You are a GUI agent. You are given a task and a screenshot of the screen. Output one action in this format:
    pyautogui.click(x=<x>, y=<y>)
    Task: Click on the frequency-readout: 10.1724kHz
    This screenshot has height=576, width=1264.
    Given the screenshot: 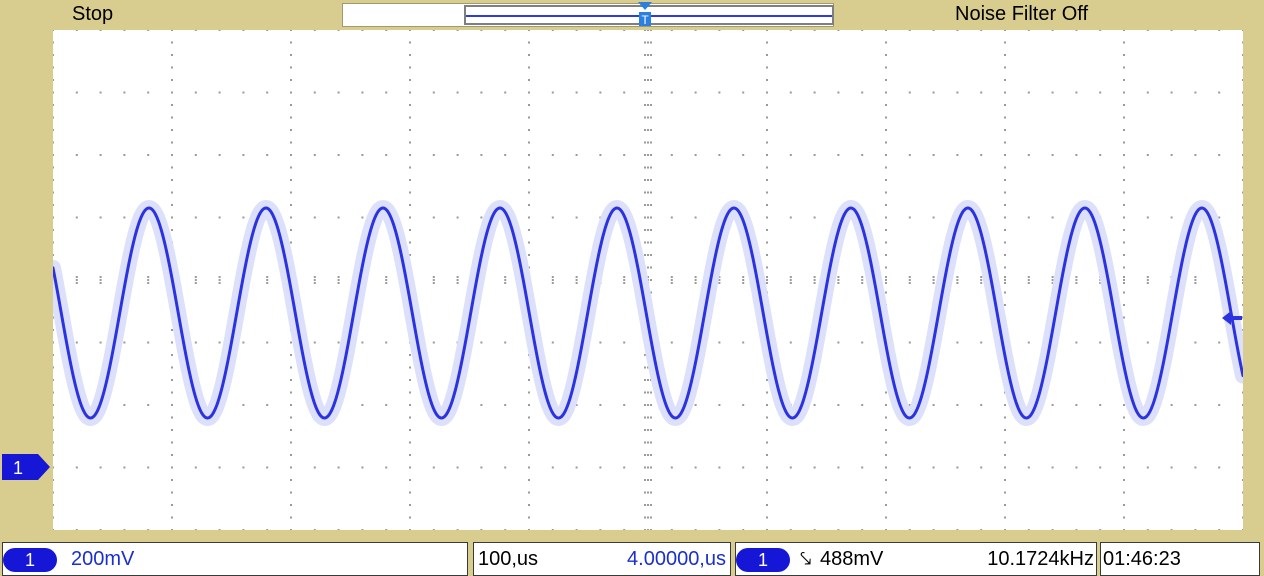 What is the action you would take?
    pyautogui.click(x=1040, y=559)
    